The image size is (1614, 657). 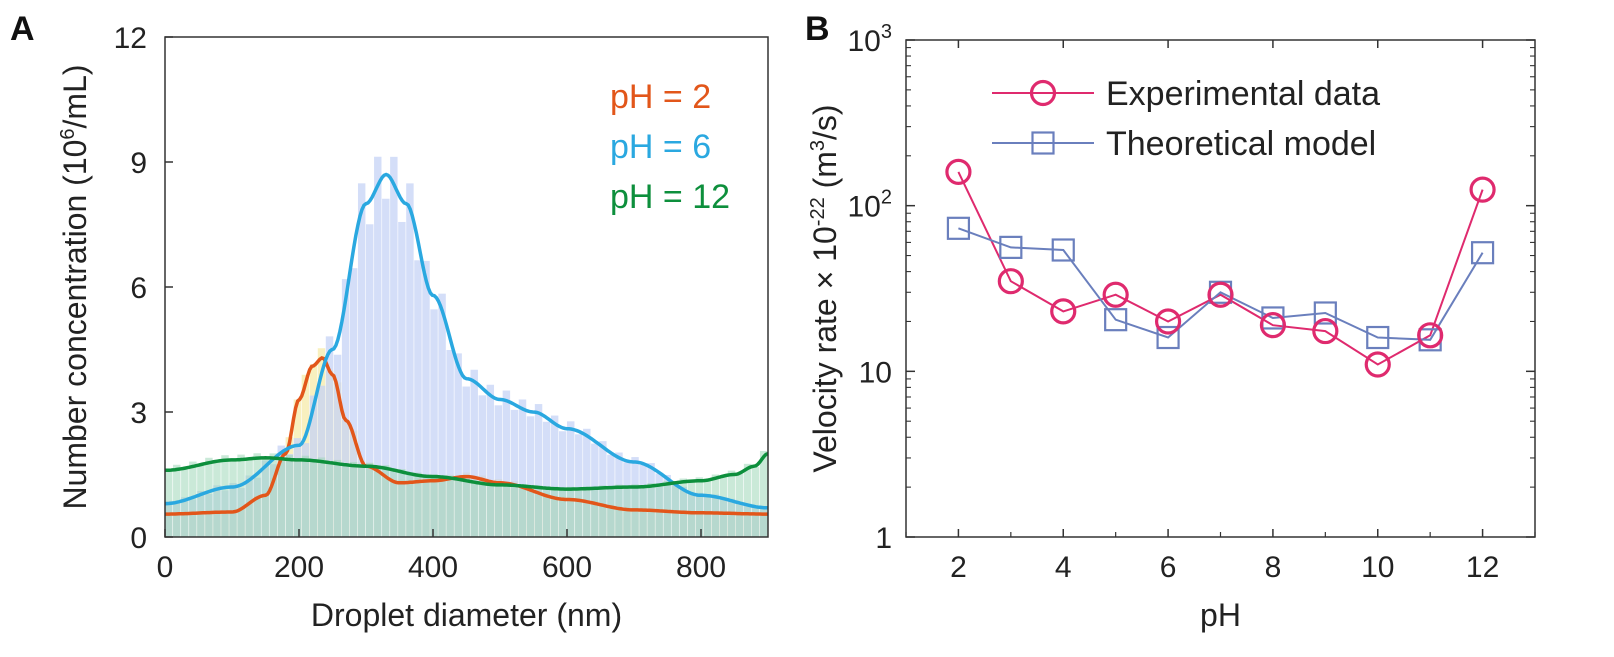 I want to click on panel-a-y-axis-label: Number concentration (106/mL), so click(x=75, y=286).